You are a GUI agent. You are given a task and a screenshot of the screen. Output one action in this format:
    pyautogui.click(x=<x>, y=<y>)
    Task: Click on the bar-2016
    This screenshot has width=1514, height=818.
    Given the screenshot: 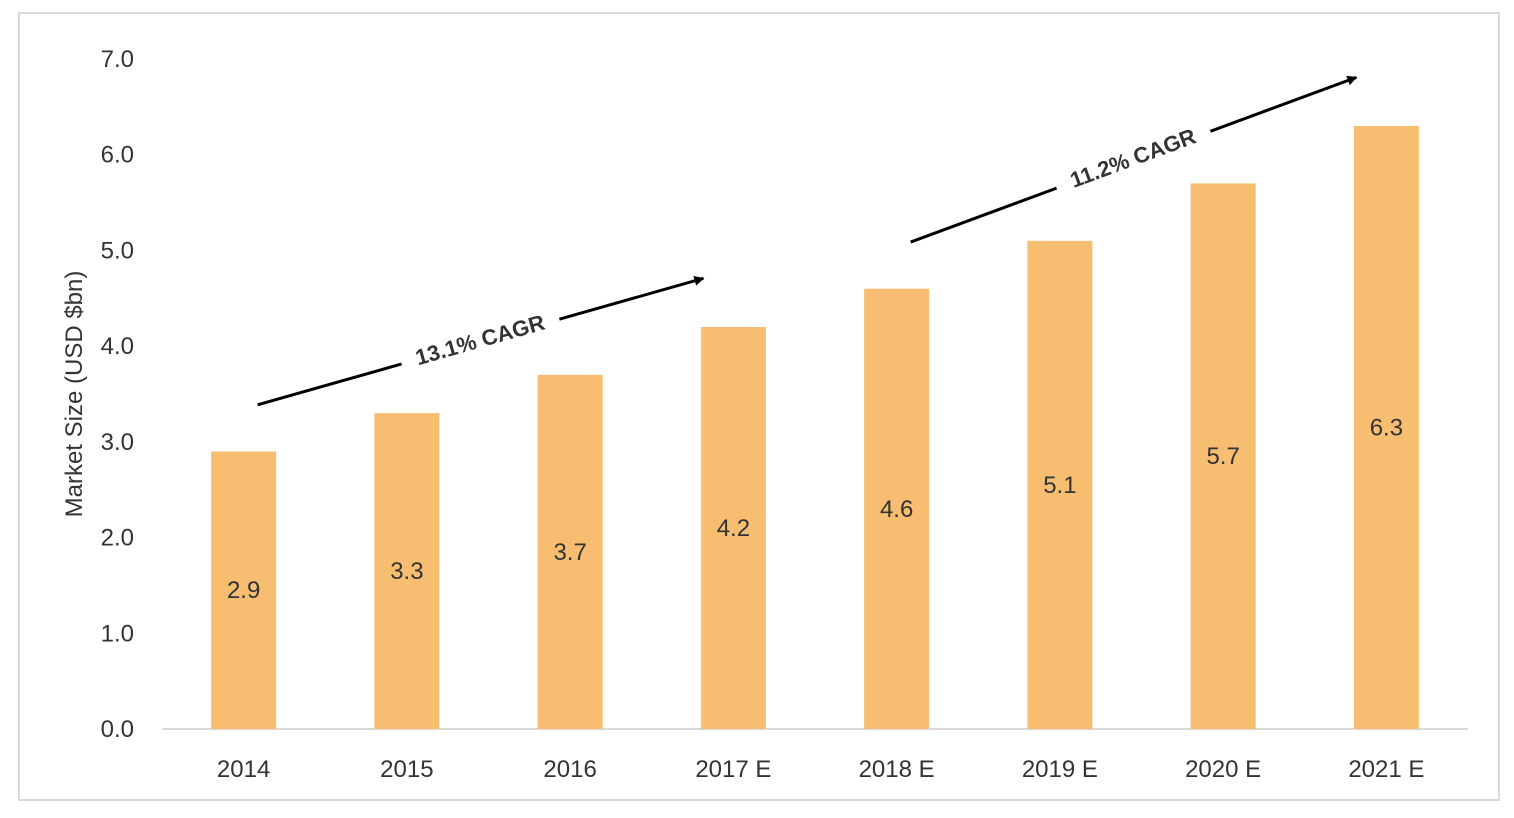 What is the action you would take?
    pyautogui.click(x=570, y=551)
    